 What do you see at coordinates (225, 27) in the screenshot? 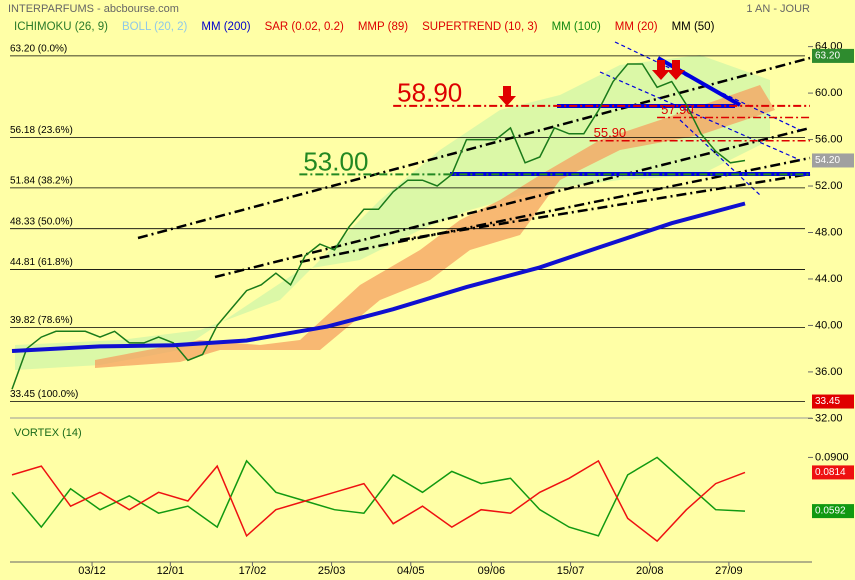
I see `legend-entry: MM (200)` at bounding box center [225, 27].